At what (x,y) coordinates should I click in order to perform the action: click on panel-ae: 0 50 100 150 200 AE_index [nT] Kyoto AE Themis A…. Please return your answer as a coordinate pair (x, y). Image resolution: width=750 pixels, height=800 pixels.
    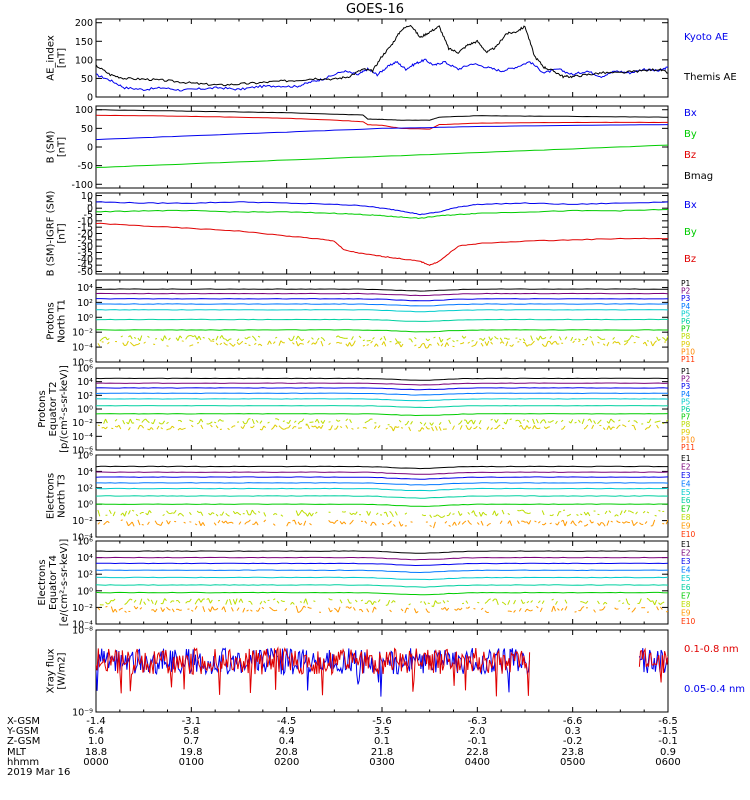
    Looking at the image, I should click on (391, 60).